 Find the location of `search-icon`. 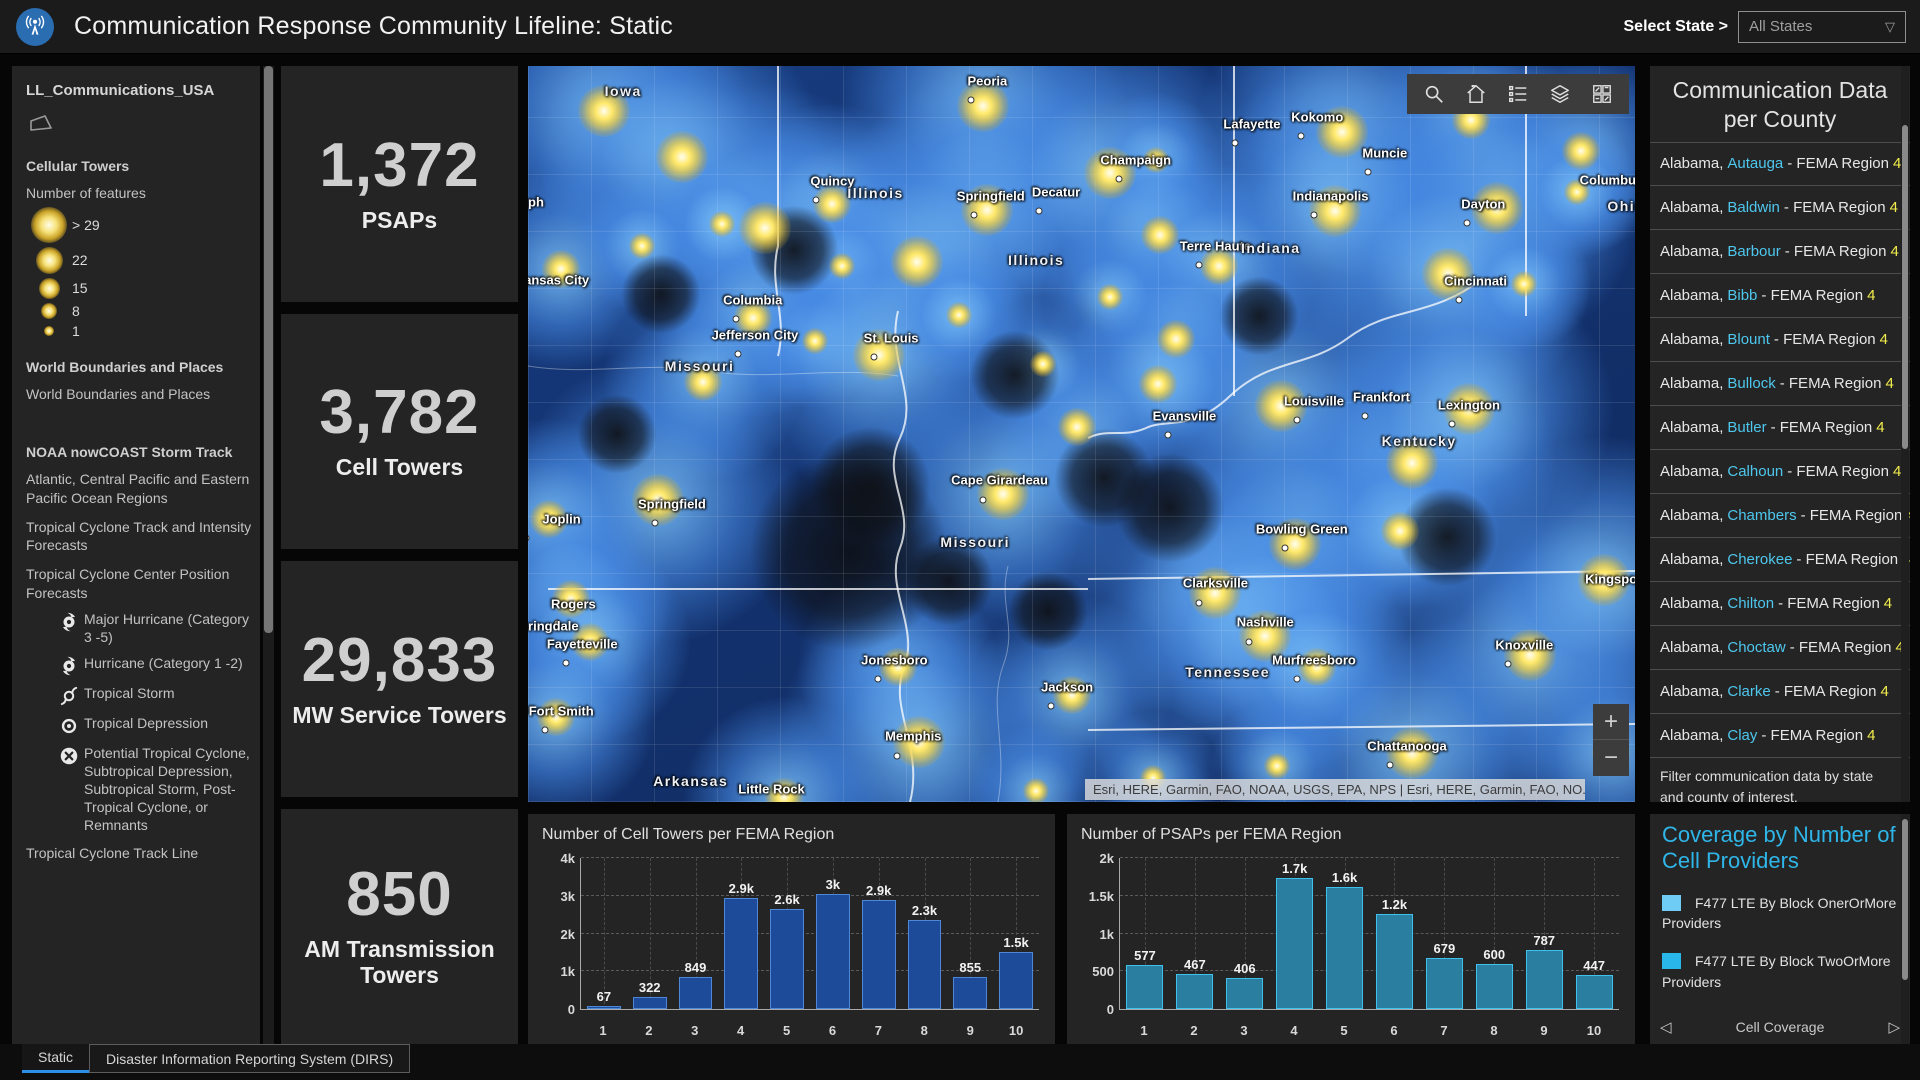

search-icon is located at coordinates (1434, 94).